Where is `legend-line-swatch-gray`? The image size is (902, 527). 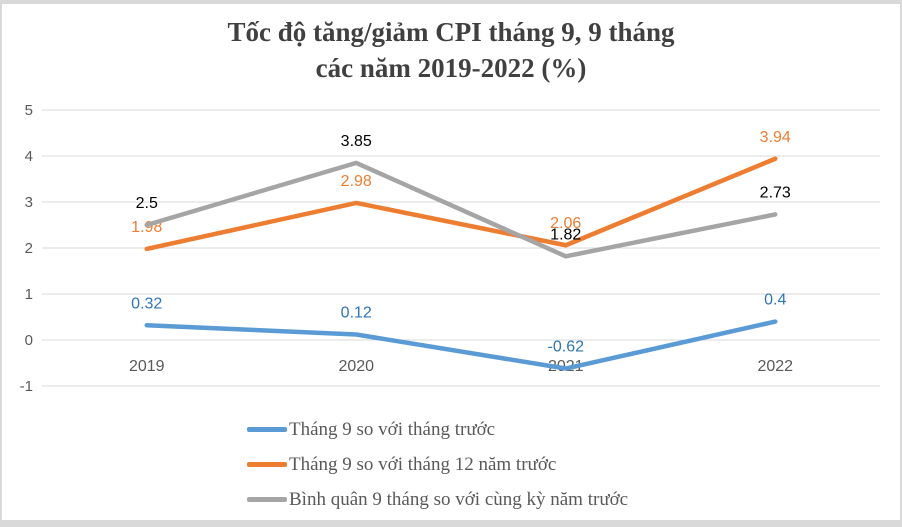
legend-line-swatch-gray is located at coordinates (267, 499).